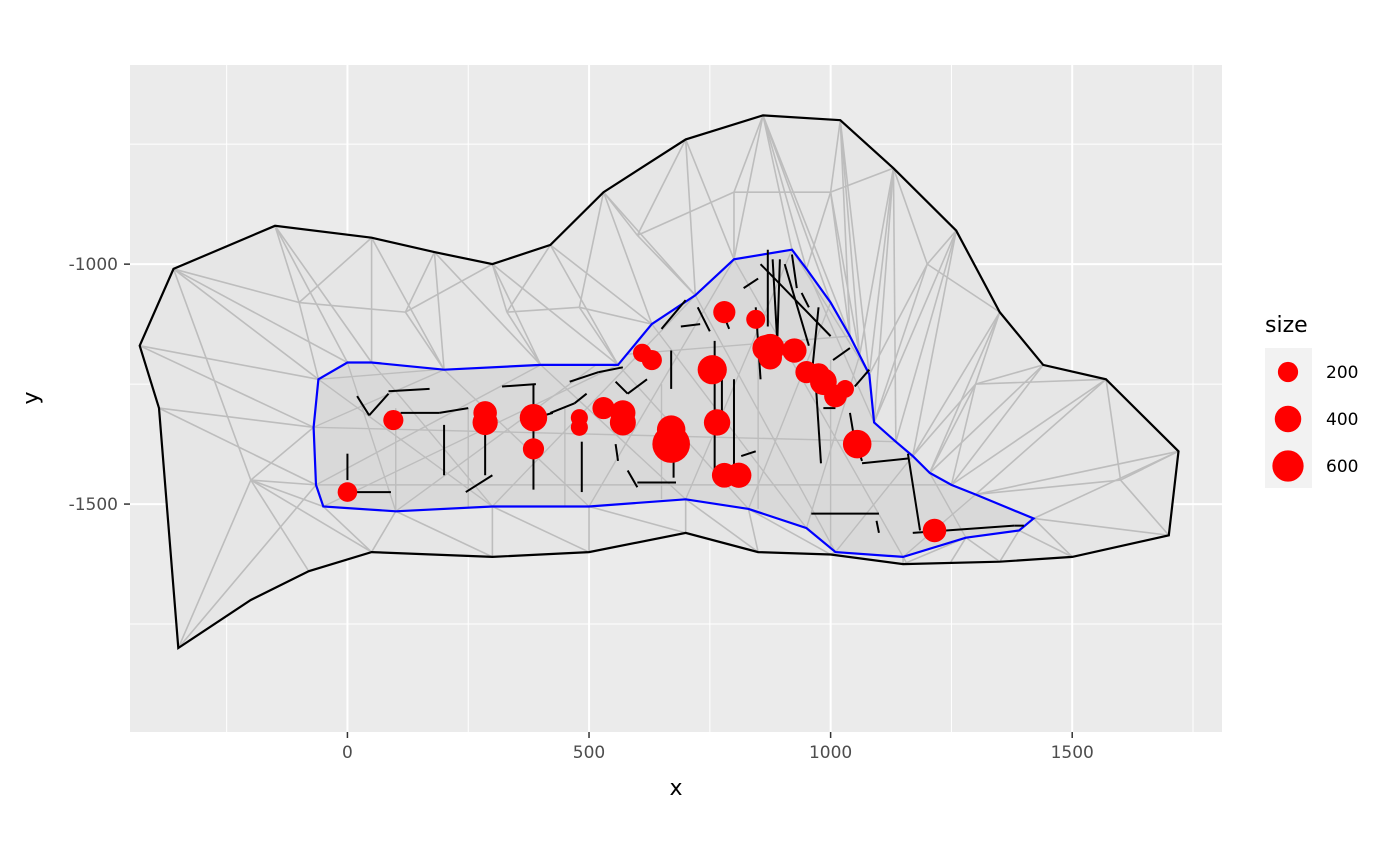 The width and height of the screenshot is (1400, 866). What do you see at coordinates (718, 747) in the screenshot?
I see `x-axis: 0 500 1000 1500` at bounding box center [718, 747].